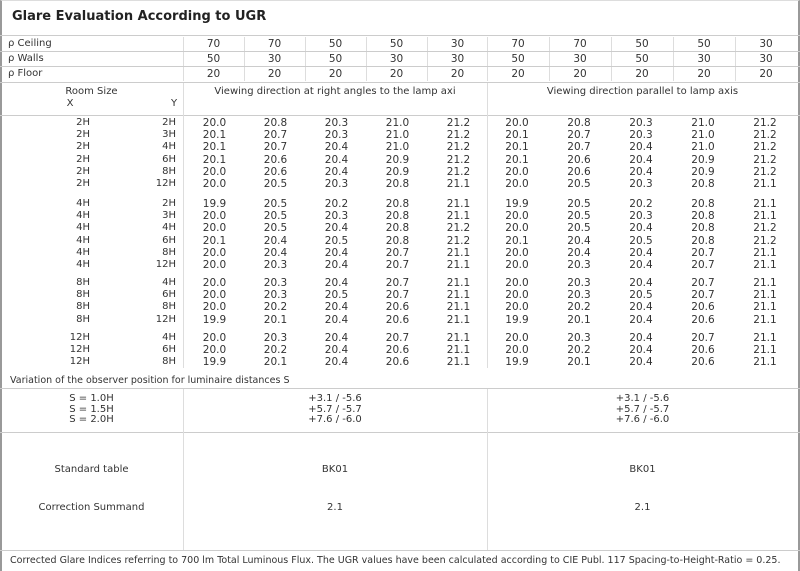 The height and width of the screenshot is (571, 800). Describe the element at coordinates (579, 350) in the screenshot. I see `ugr-value: 20.2` at that location.